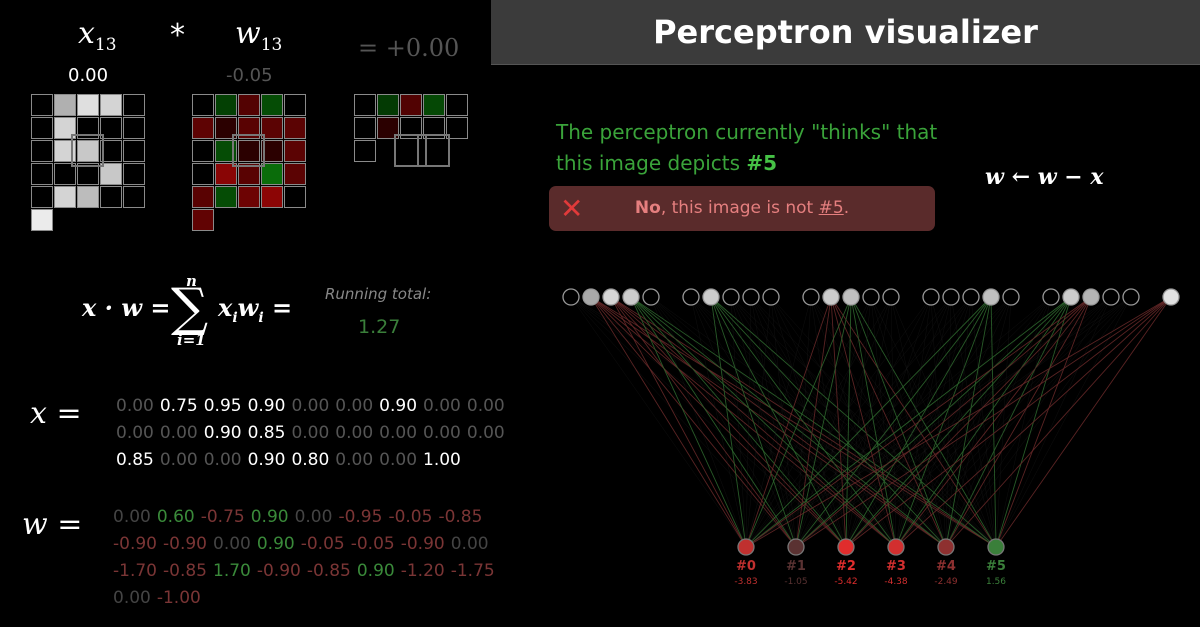 The image size is (1200, 627). What do you see at coordinates (742, 208) in the screenshot?
I see `feedback-message: No, this image is not #5.` at bounding box center [742, 208].